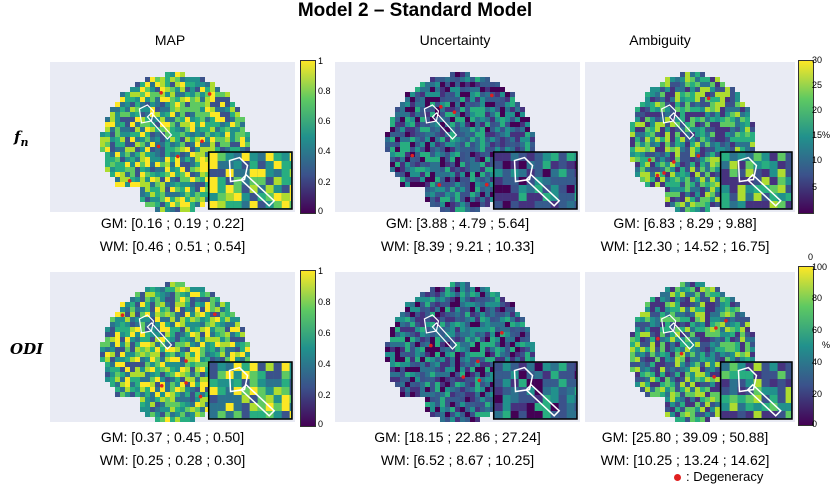 The image size is (830, 487). What do you see at coordinates (826, 345) in the screenshot?
I see `colorbar-unit: %` at bounding box center [826, 345].